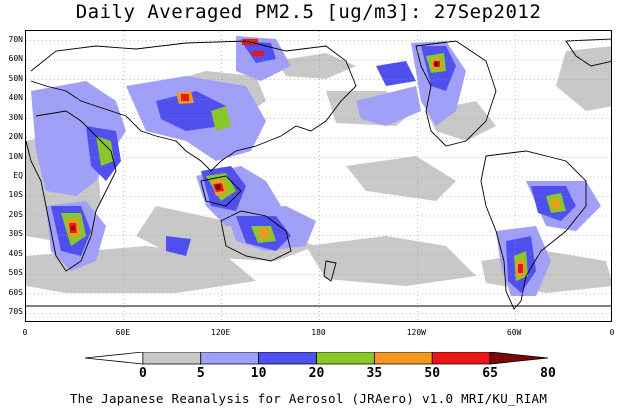  What do you see at coordinates (416, 332) in the screenshot?
I see `lon-tick-label: 120W` at bounding box center [416, 332].